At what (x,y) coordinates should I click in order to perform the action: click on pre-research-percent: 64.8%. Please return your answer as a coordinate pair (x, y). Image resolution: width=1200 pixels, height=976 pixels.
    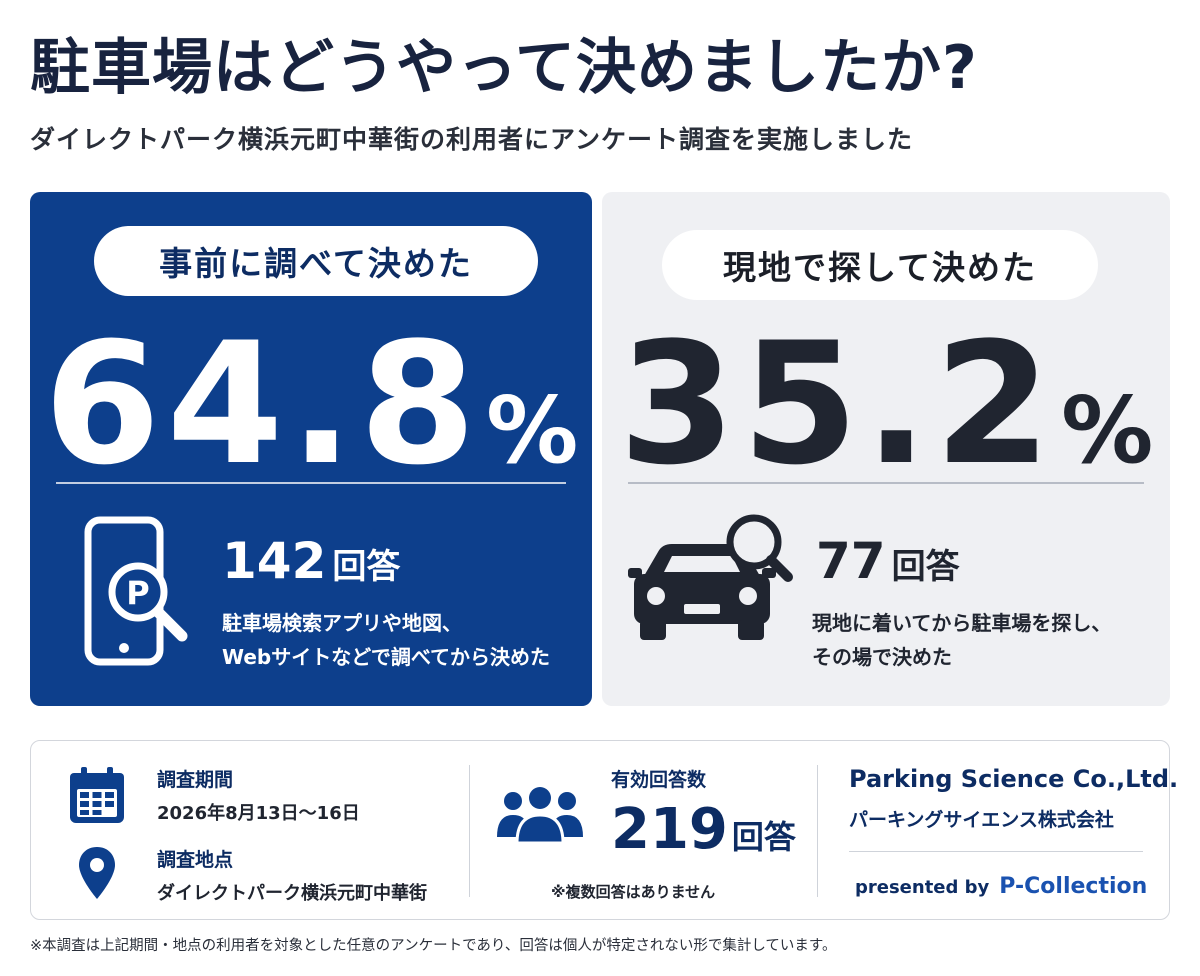
    Looking at the image, I should click on (311, 430).